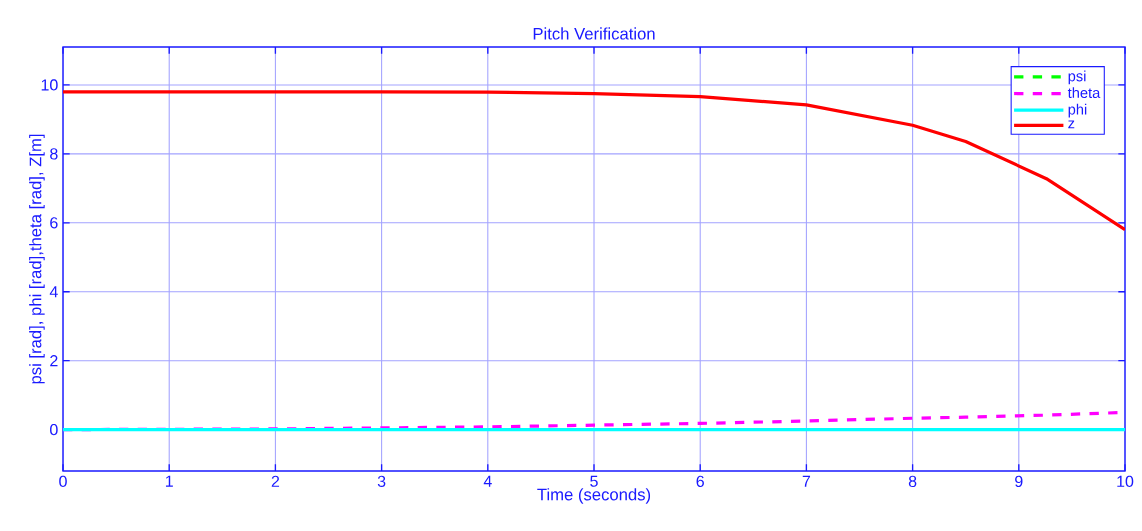 The image size is (1142, 531). Describe the element at coordinates (54, 154) in the screenshot. I see `y-tick-label: 8` at that location.